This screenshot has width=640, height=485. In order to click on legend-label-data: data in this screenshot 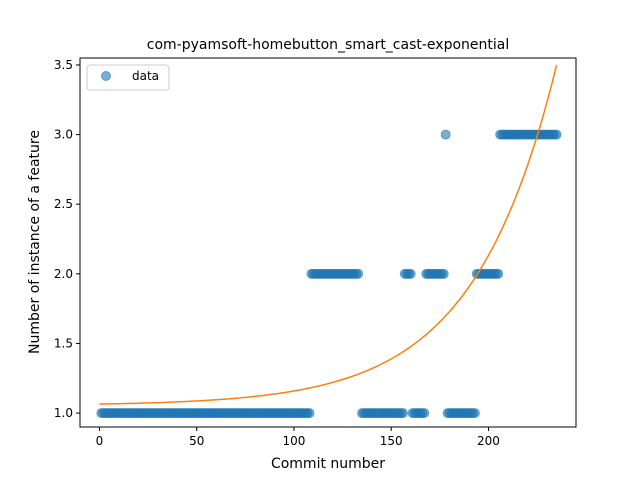, I will do `click(145, 76)`.